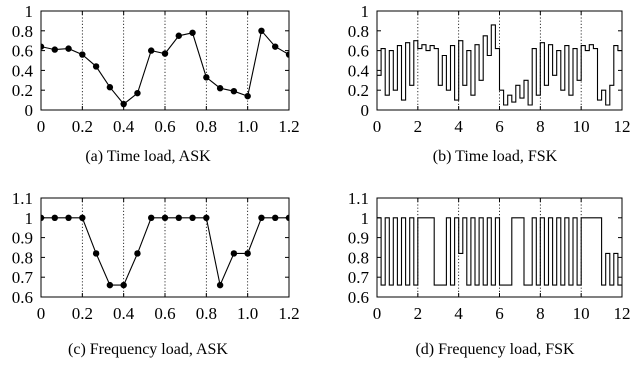  What do you see at coordinates (495, 349) in the screenshot?
I see `panel-caption: (d) Frequency load, FSK` at bounding box center [495, 349].